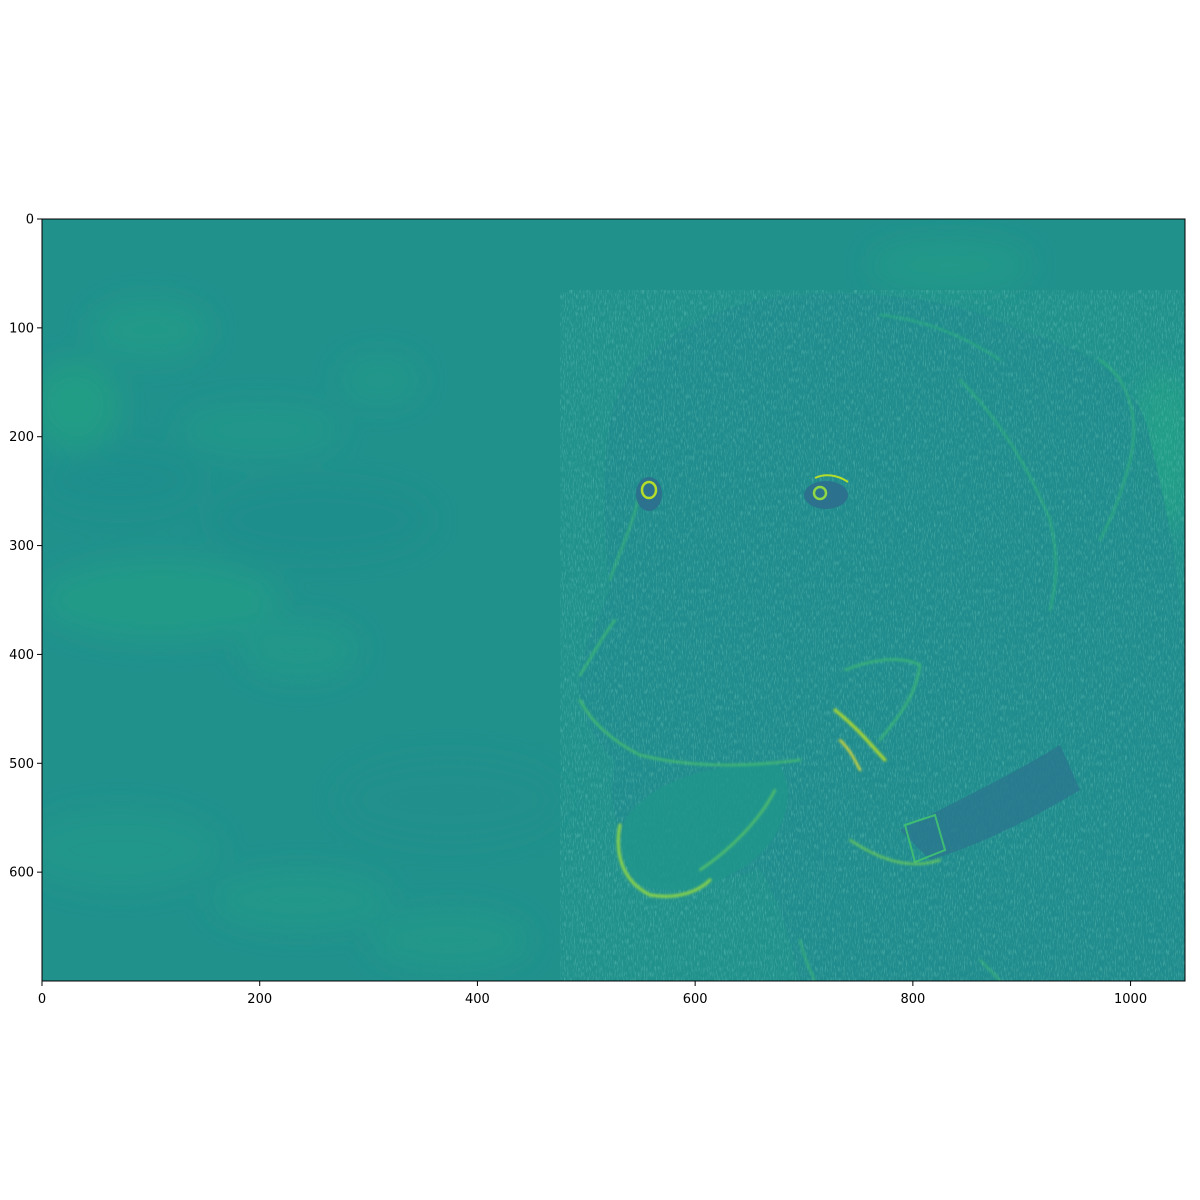  I want to click on y-axis: 0 100 200 300 400 500 600, so click(25, 547).